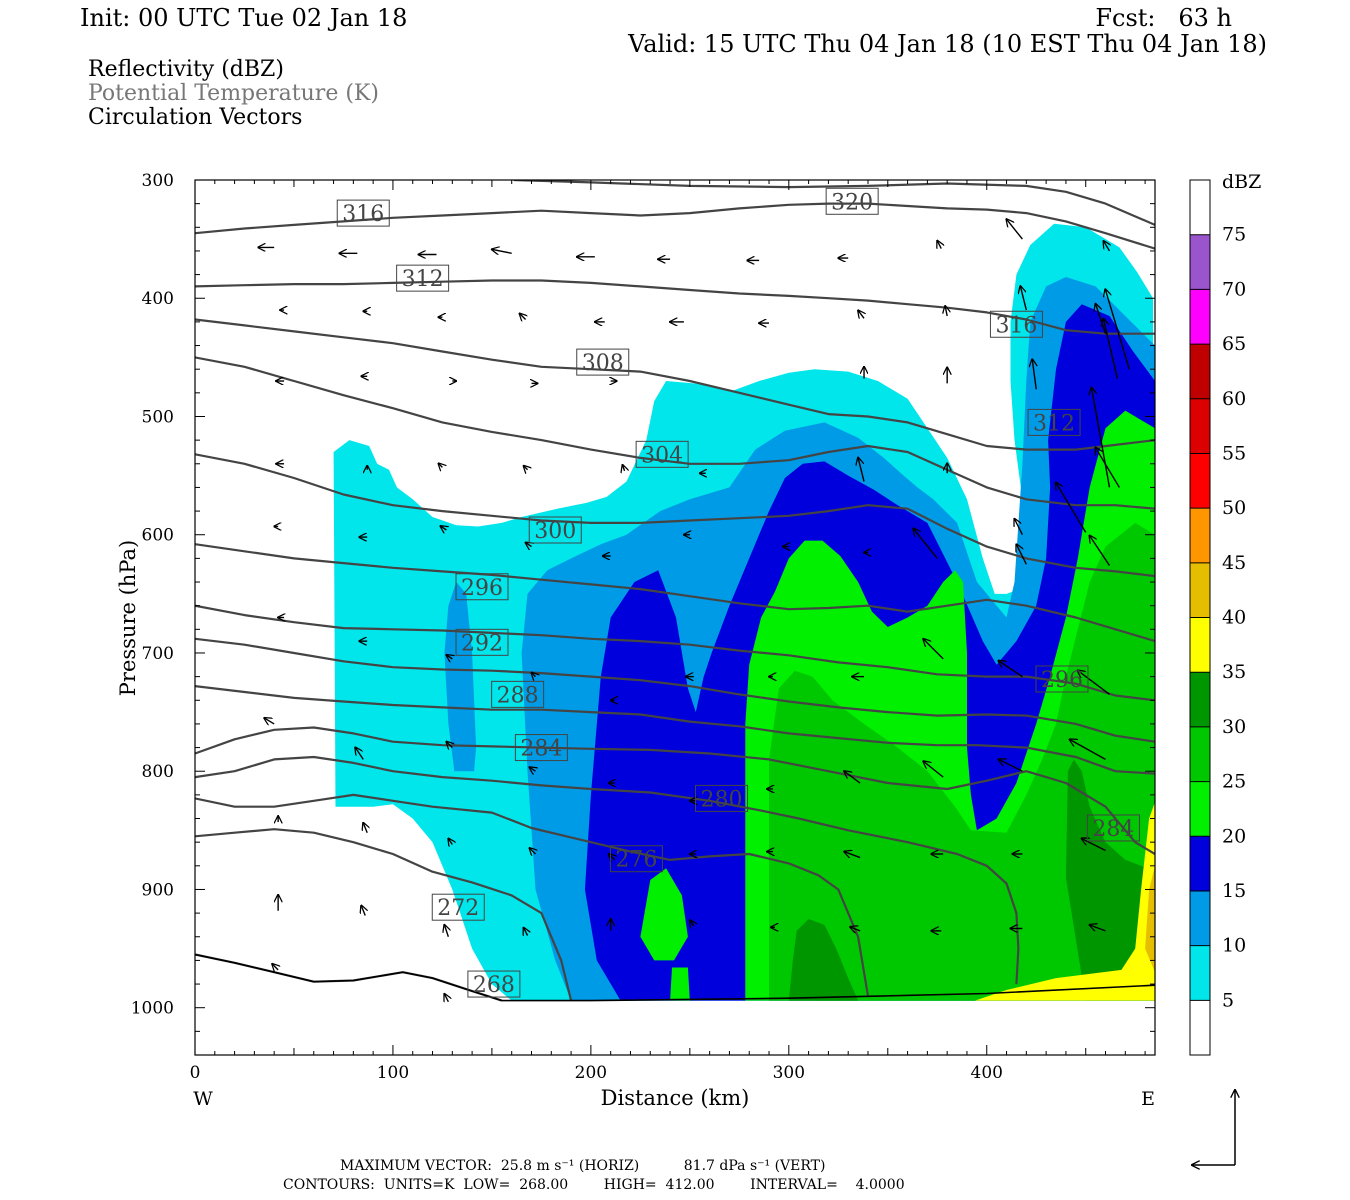 This screenshot has height=1200, width=1350. Describe the element at coordinates (591, 1073) in the screenshot. I see `x-tick-label: 200` at that location.